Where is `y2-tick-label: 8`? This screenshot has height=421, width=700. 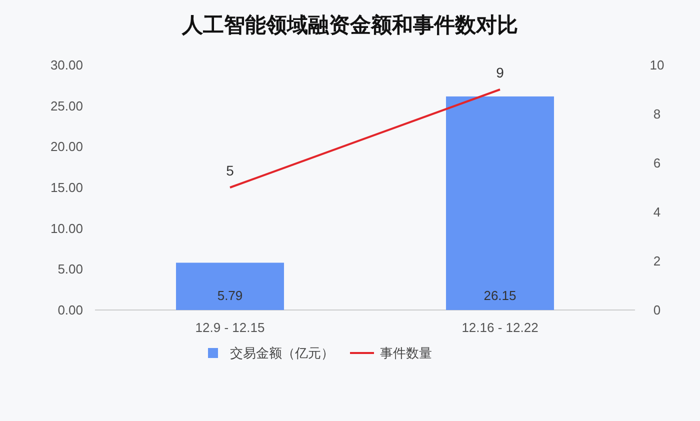
y2-tick-label: 8 is located at coordinates (657, 114).